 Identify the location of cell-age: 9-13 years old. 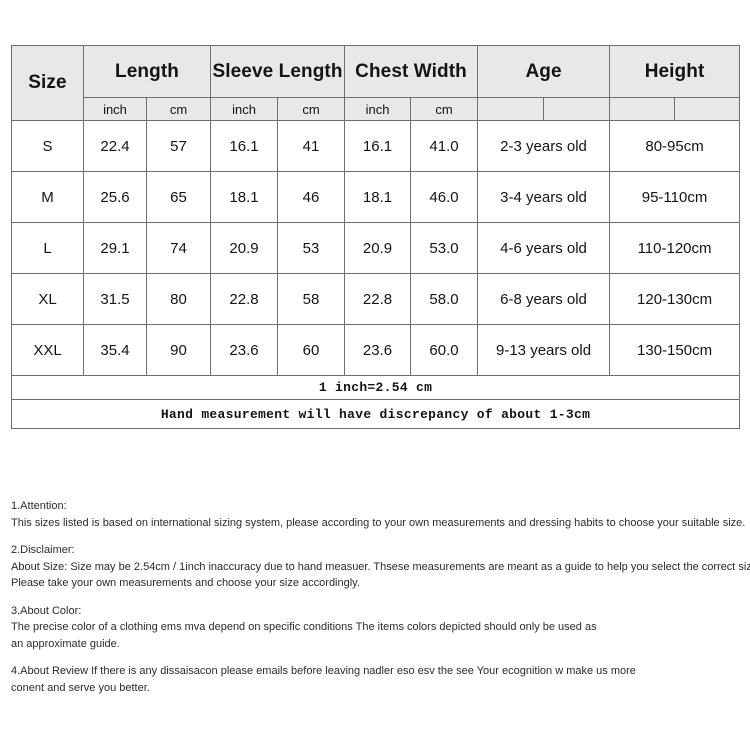
(544, 350).